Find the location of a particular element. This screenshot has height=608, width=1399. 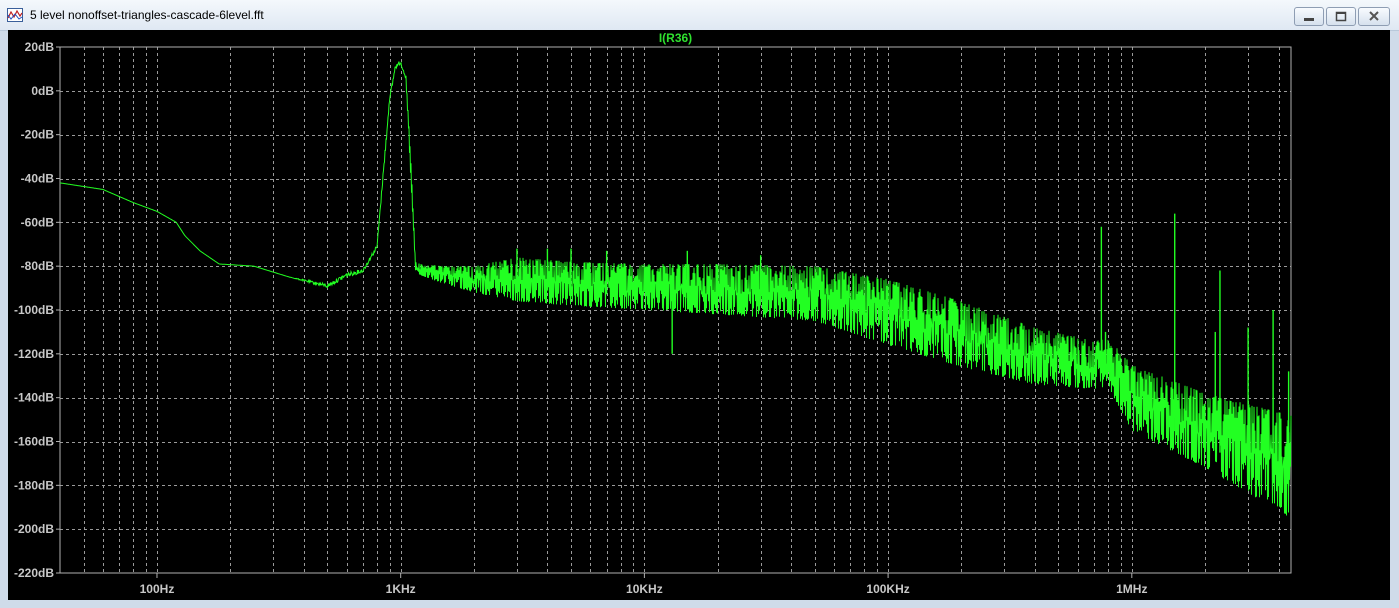

y-tick-label: -40dB is located at coordinates (38, 179).